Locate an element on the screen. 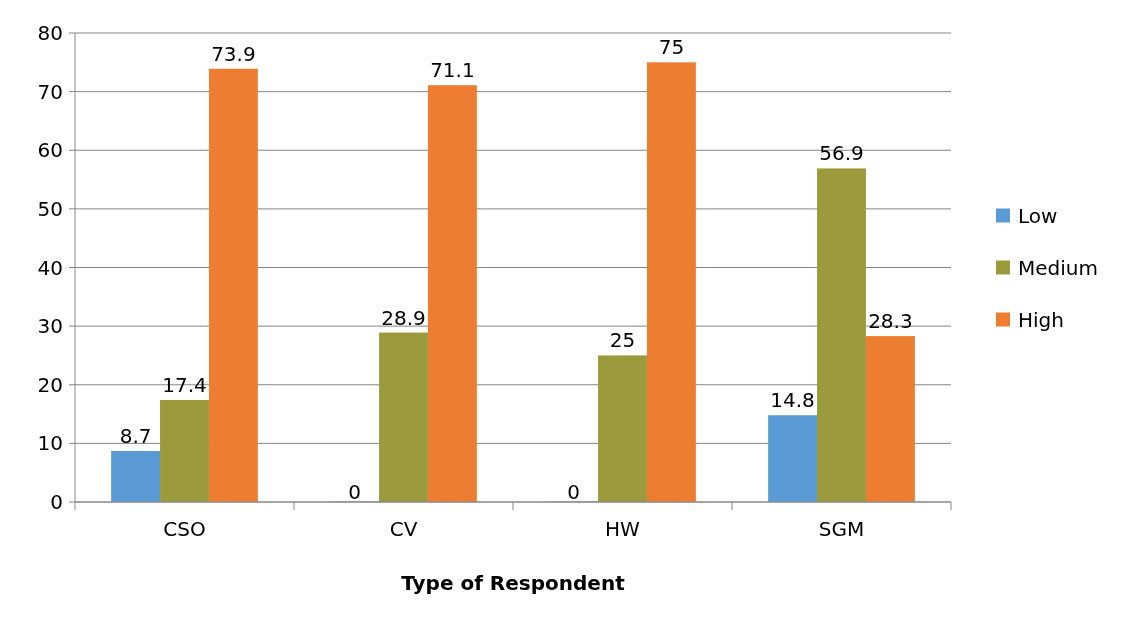 The image size is (1130, 629). legend-label: High is located at coordinates (1041, 319).